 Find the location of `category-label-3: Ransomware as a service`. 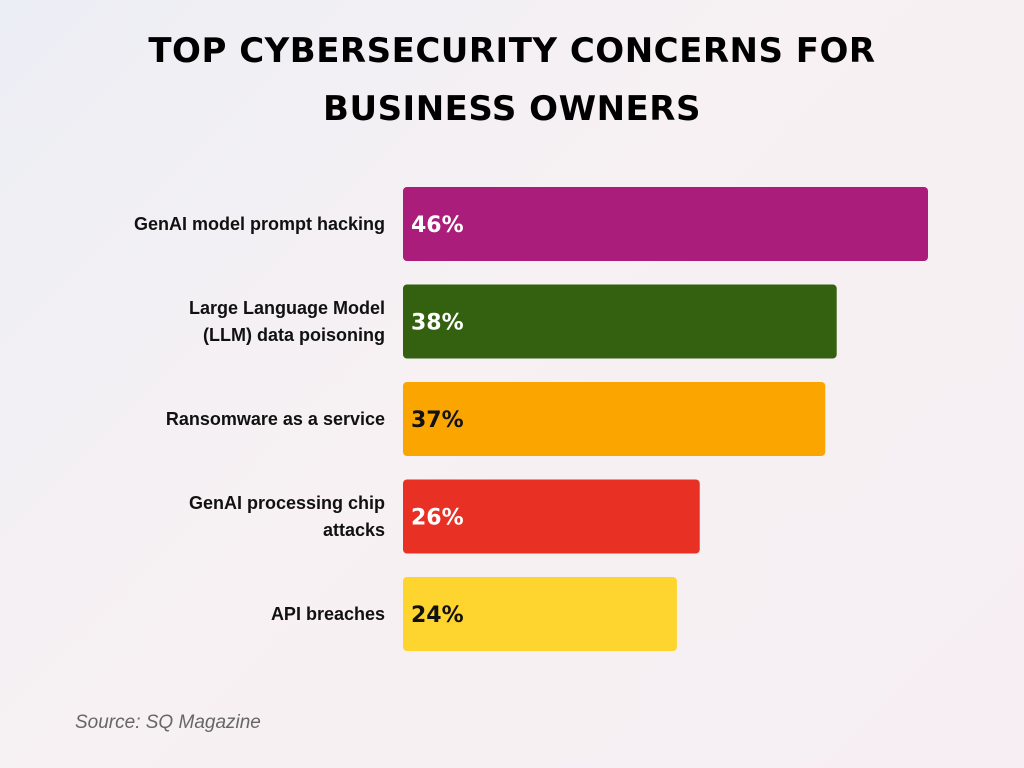

category-label-3: Ransomware as a service is located at coordinates (275, 419).